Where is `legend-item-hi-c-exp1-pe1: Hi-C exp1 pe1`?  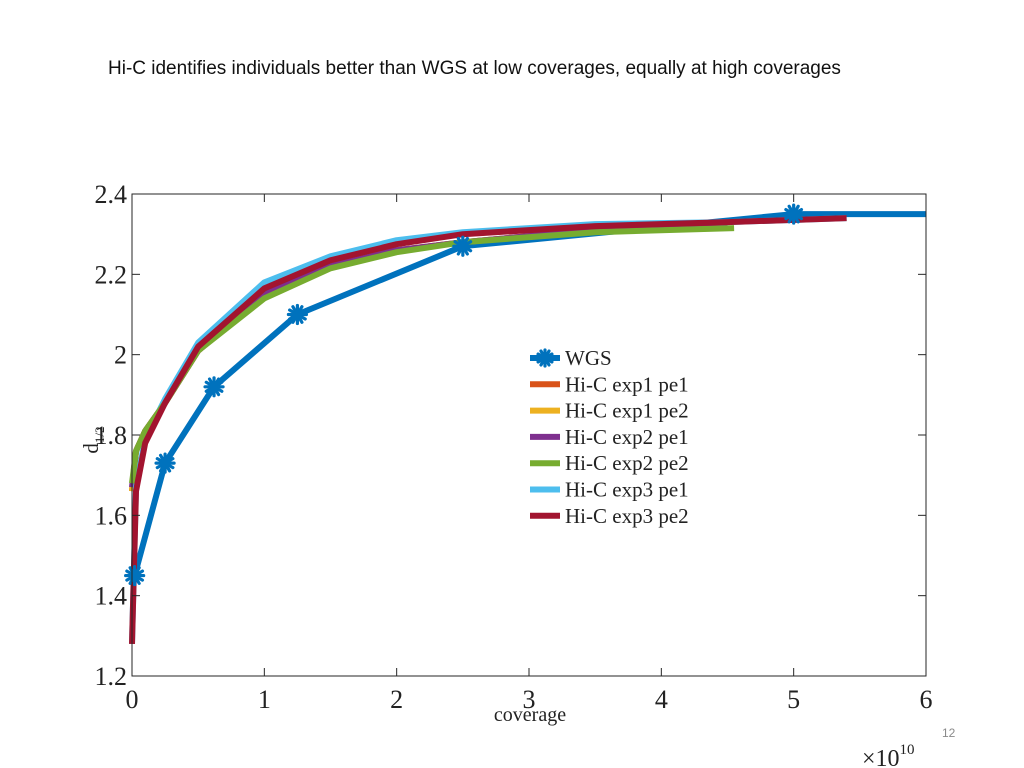 legend-item-hi-c-exp1-pe1: Hi-C exp1 pe1 is located at coordinates (609, 384).